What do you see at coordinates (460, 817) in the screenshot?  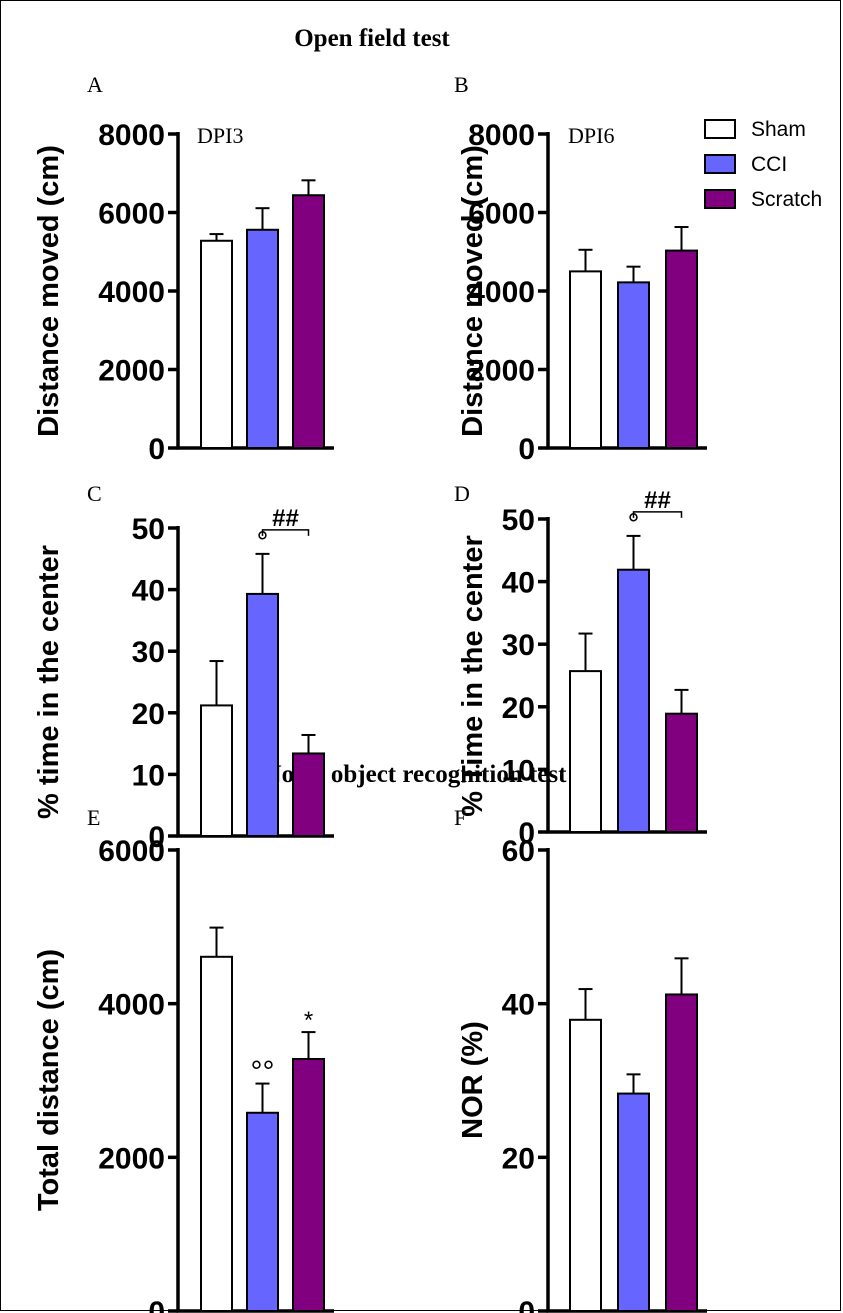 I see `panel-letter: F` at bounding box center [460, 817].